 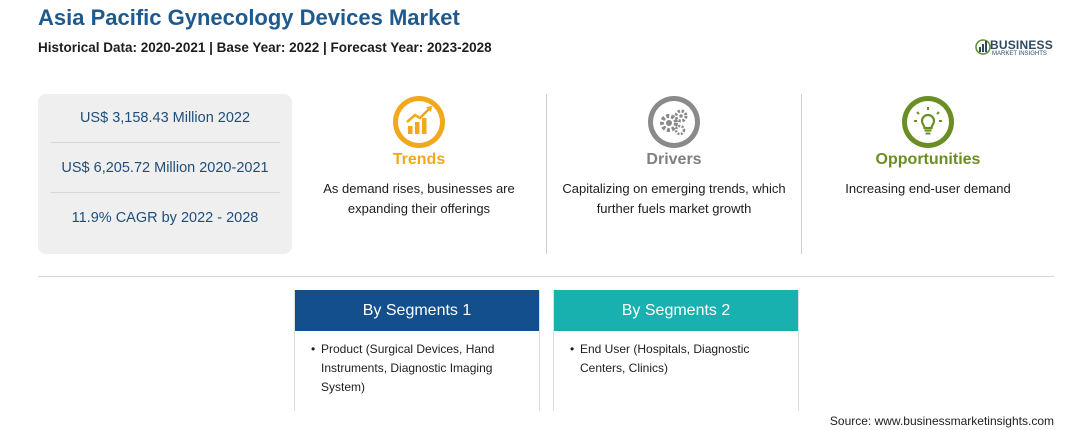 What do you see at coordinates (1021, 45) in the screenshot?
I see `logo-wordmark: BUSINESS` at bounding box center [1021, 45].